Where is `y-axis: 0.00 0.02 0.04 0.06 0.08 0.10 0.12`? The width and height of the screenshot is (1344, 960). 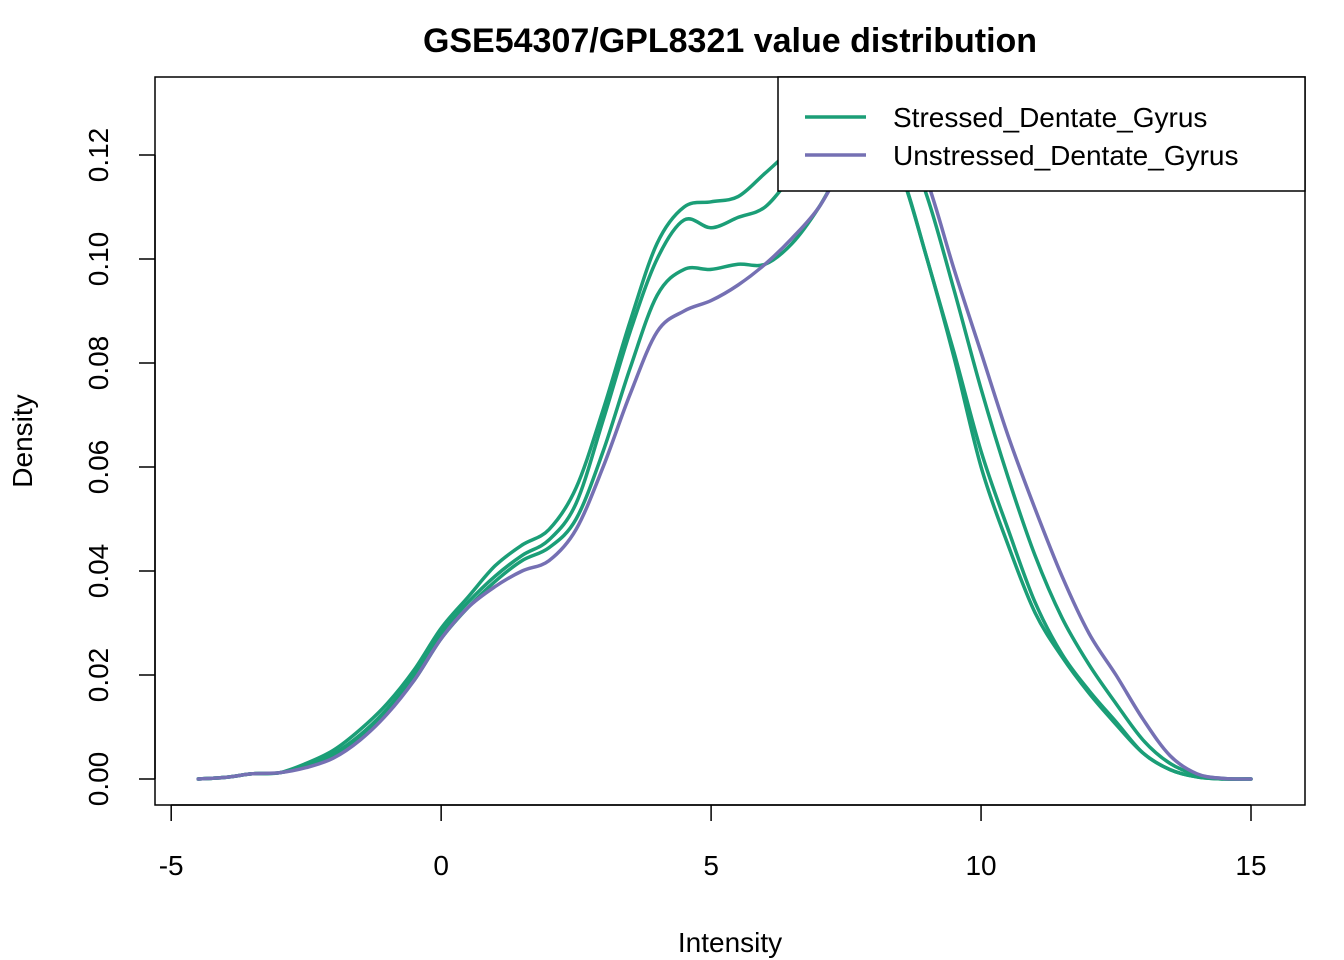 y-axis: 0.00 0.02 0.04 0.06 0.08 0.10 0.12 is located at coordinates (119, 467).